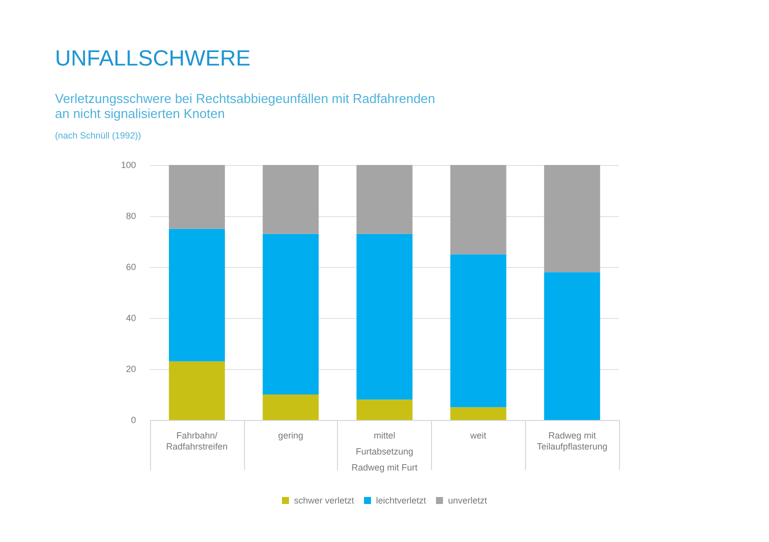 The height and width of the screenshot is (542, 769). What do you see at coordinates (128, 165) in the screenshot?
I see `y-tick-label: 100` at bounding box center [128, 165].